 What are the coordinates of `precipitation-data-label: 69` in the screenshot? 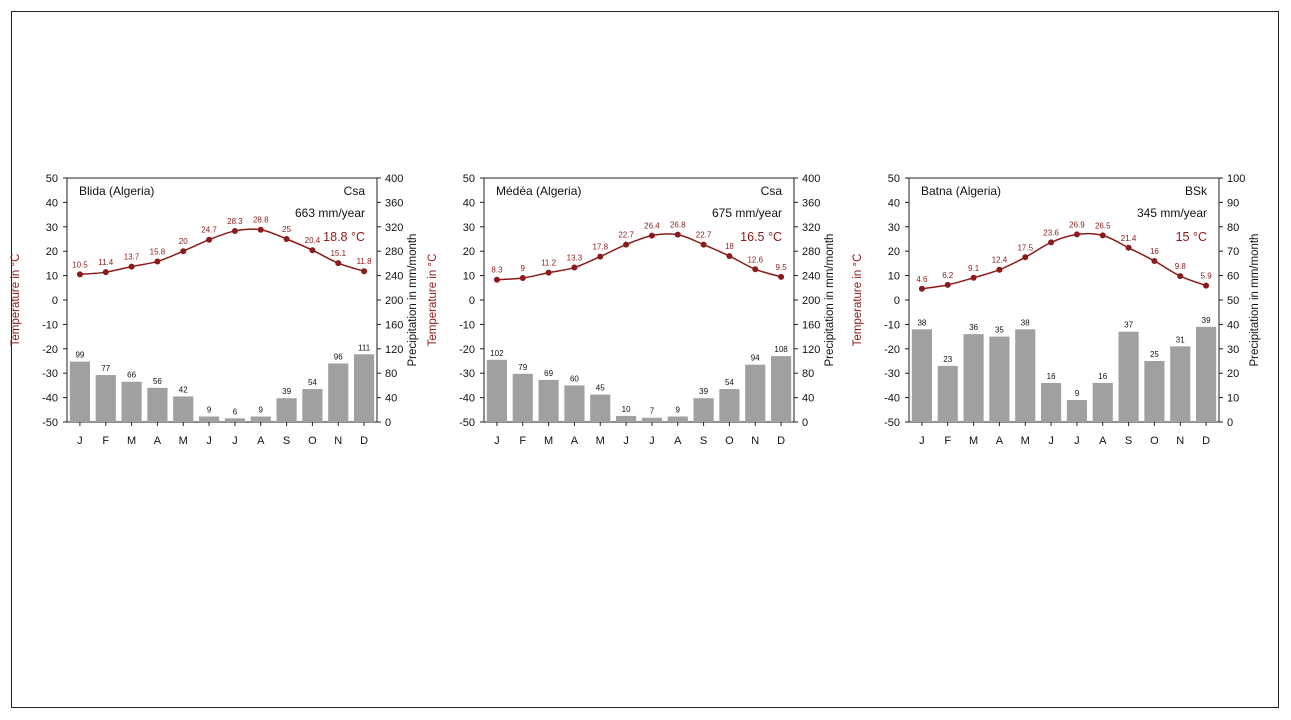 It's located at (548, 373).